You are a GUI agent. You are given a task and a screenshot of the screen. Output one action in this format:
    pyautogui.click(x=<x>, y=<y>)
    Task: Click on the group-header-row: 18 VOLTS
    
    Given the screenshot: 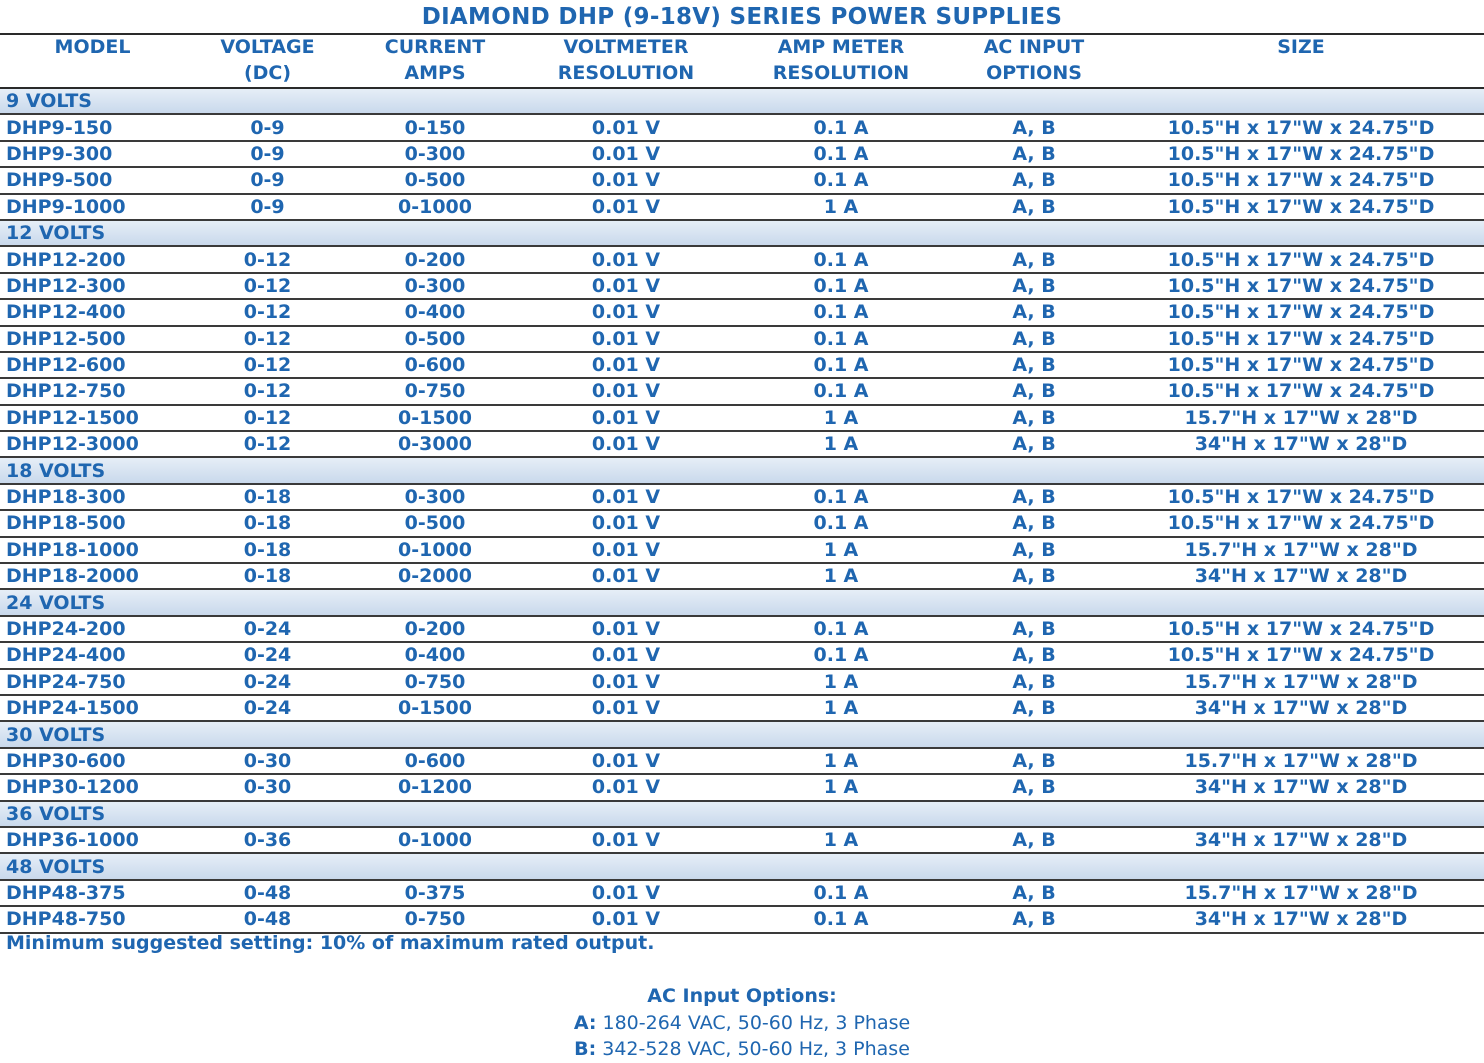 What is the action you would take?
    pyautogui.click(x=742, y=471)
    